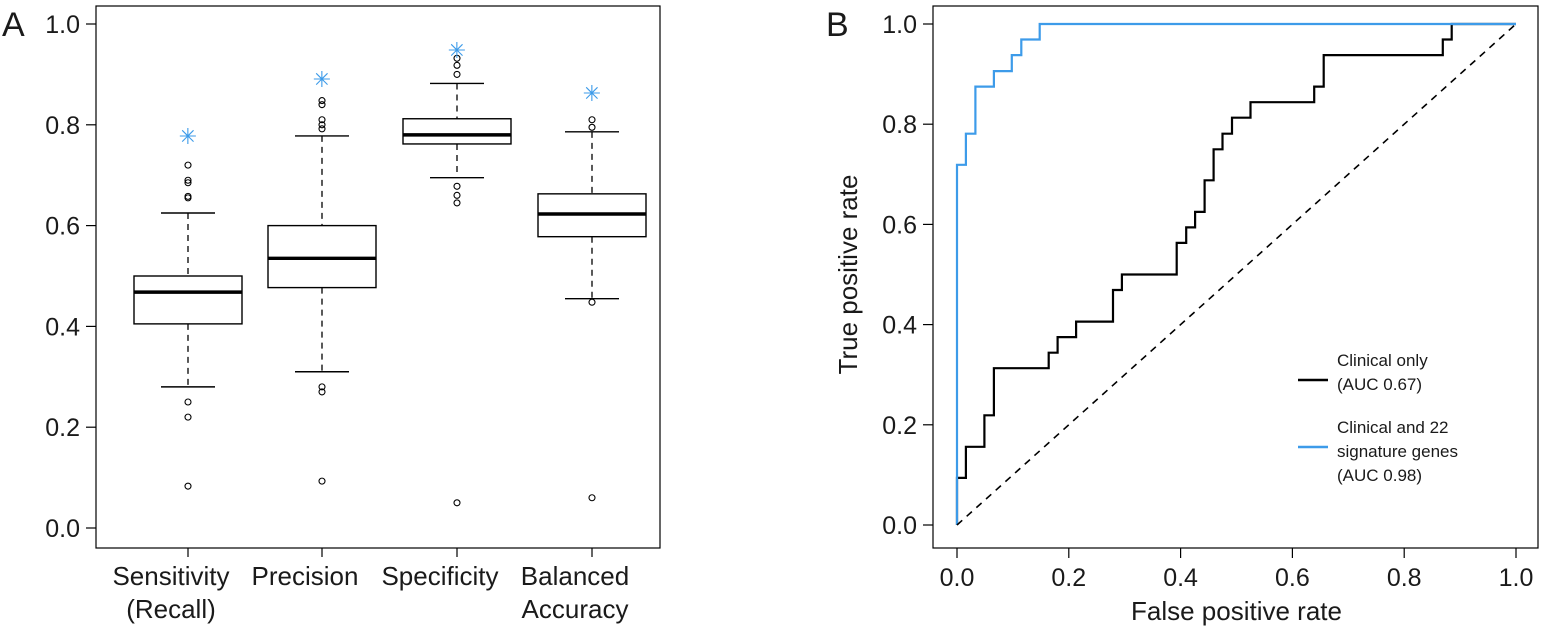 The image size is (1544, 632). What do you see at coordinates (1382, 360) in the screenshot?
I see `legend-entry-text: Clinical only` at bounding box center [1382, 360].